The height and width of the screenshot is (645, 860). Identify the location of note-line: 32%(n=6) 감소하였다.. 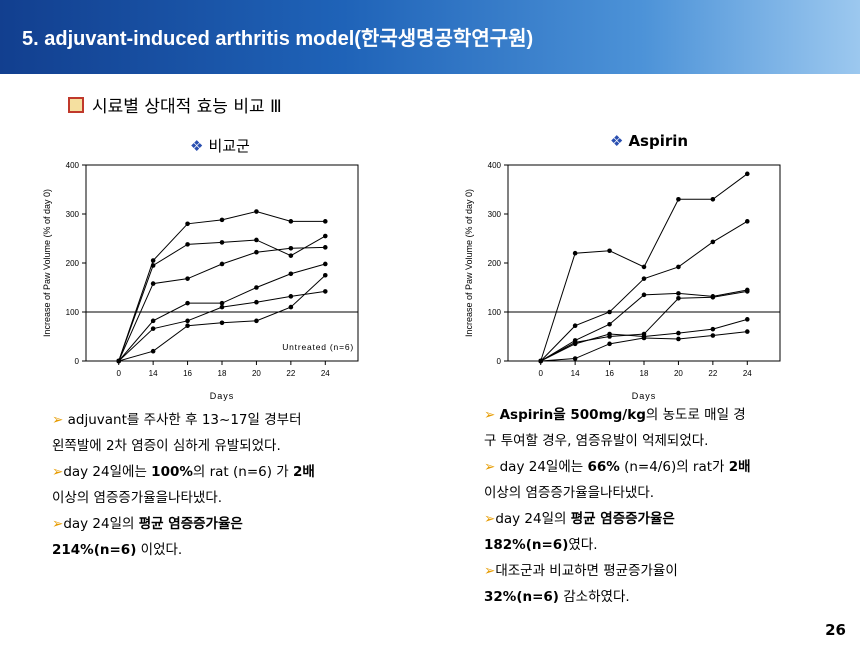
(617, 597).